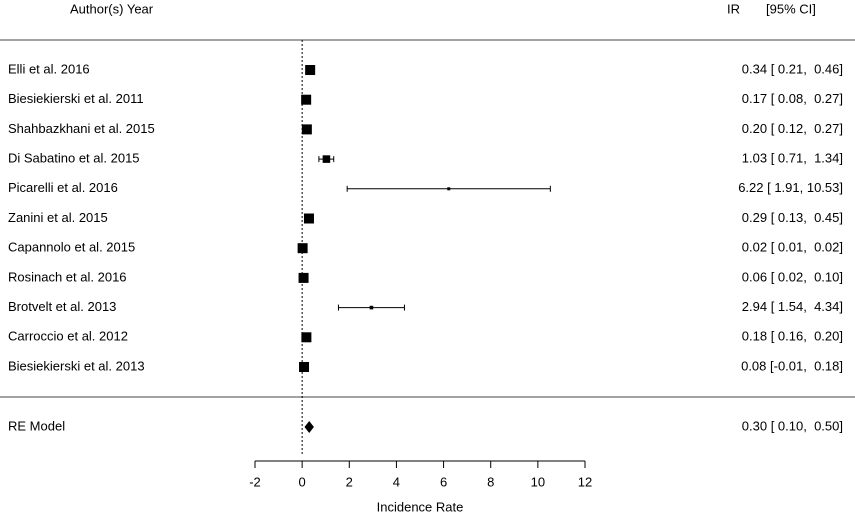  Describe the element at coordinates (255, 481) in the screenshot. I see `x-tick-label: -2` at that location.